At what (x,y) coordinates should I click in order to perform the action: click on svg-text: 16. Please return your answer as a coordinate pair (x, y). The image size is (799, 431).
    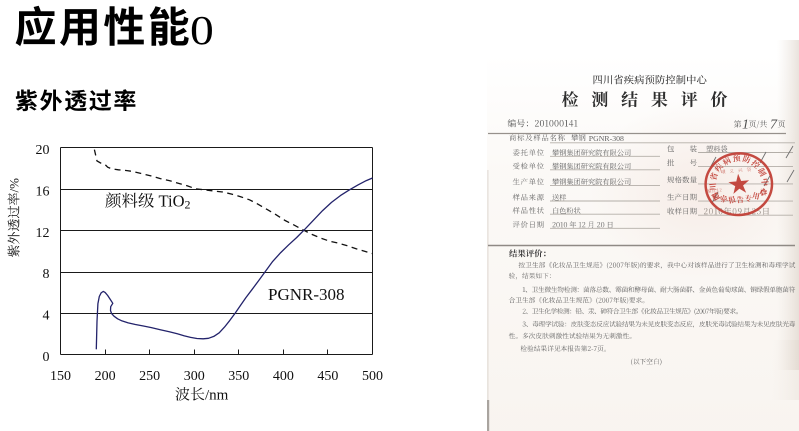
    Looking at the image, I should click on (43, 191).